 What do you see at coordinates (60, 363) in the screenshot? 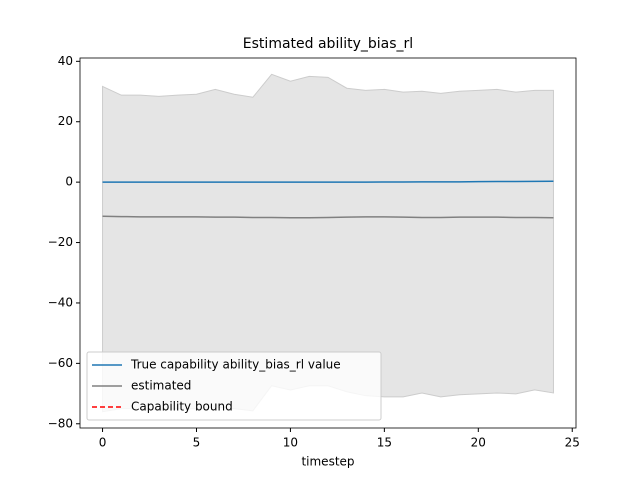
I see `y-tick-label: −60` at bounding box center [60, 363].